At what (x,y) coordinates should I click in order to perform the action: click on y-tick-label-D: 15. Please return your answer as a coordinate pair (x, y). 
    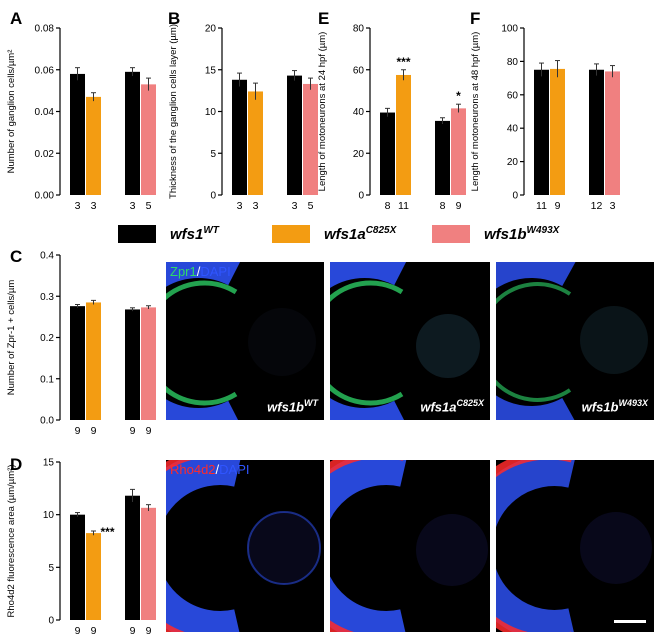
    Looking at the image, I should click on (49, 463).